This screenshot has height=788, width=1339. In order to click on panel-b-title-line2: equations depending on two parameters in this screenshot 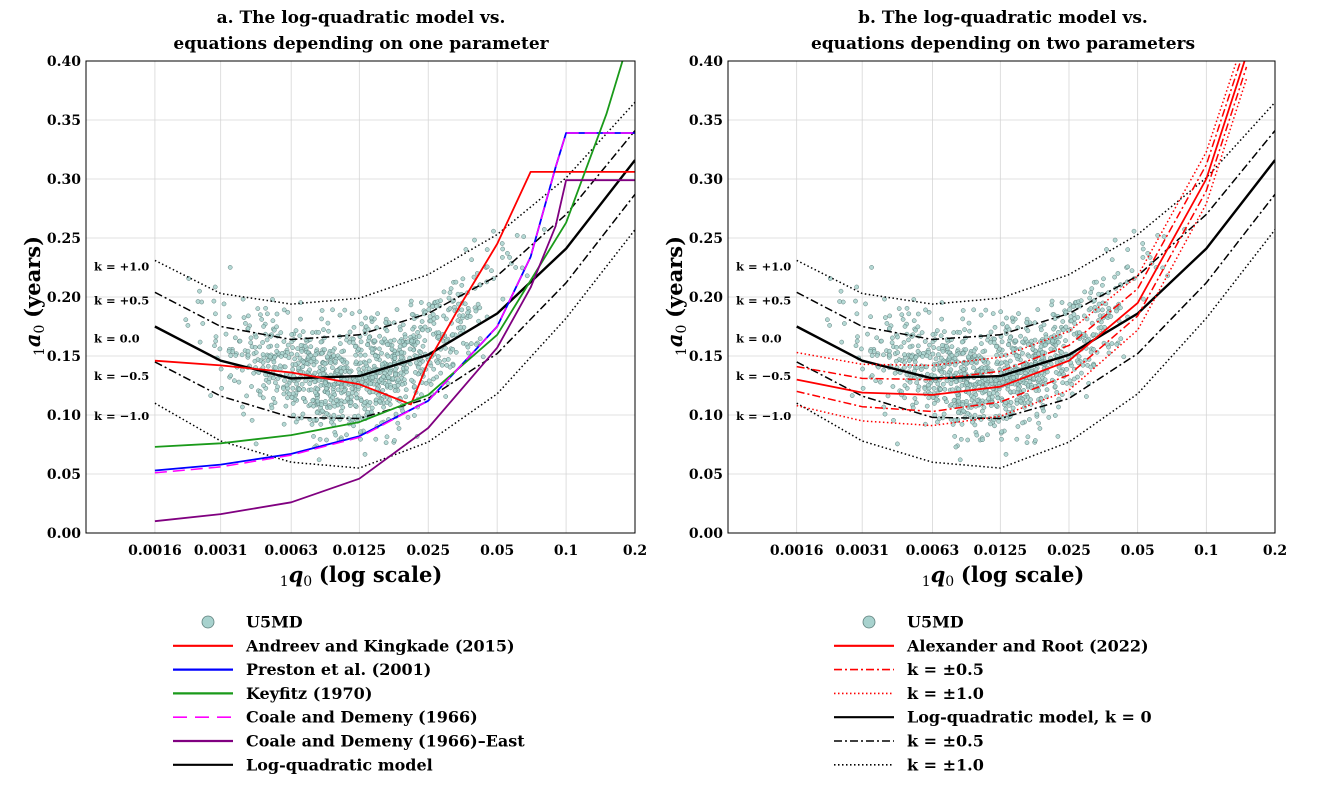, I will do `click(1003, 44)`.